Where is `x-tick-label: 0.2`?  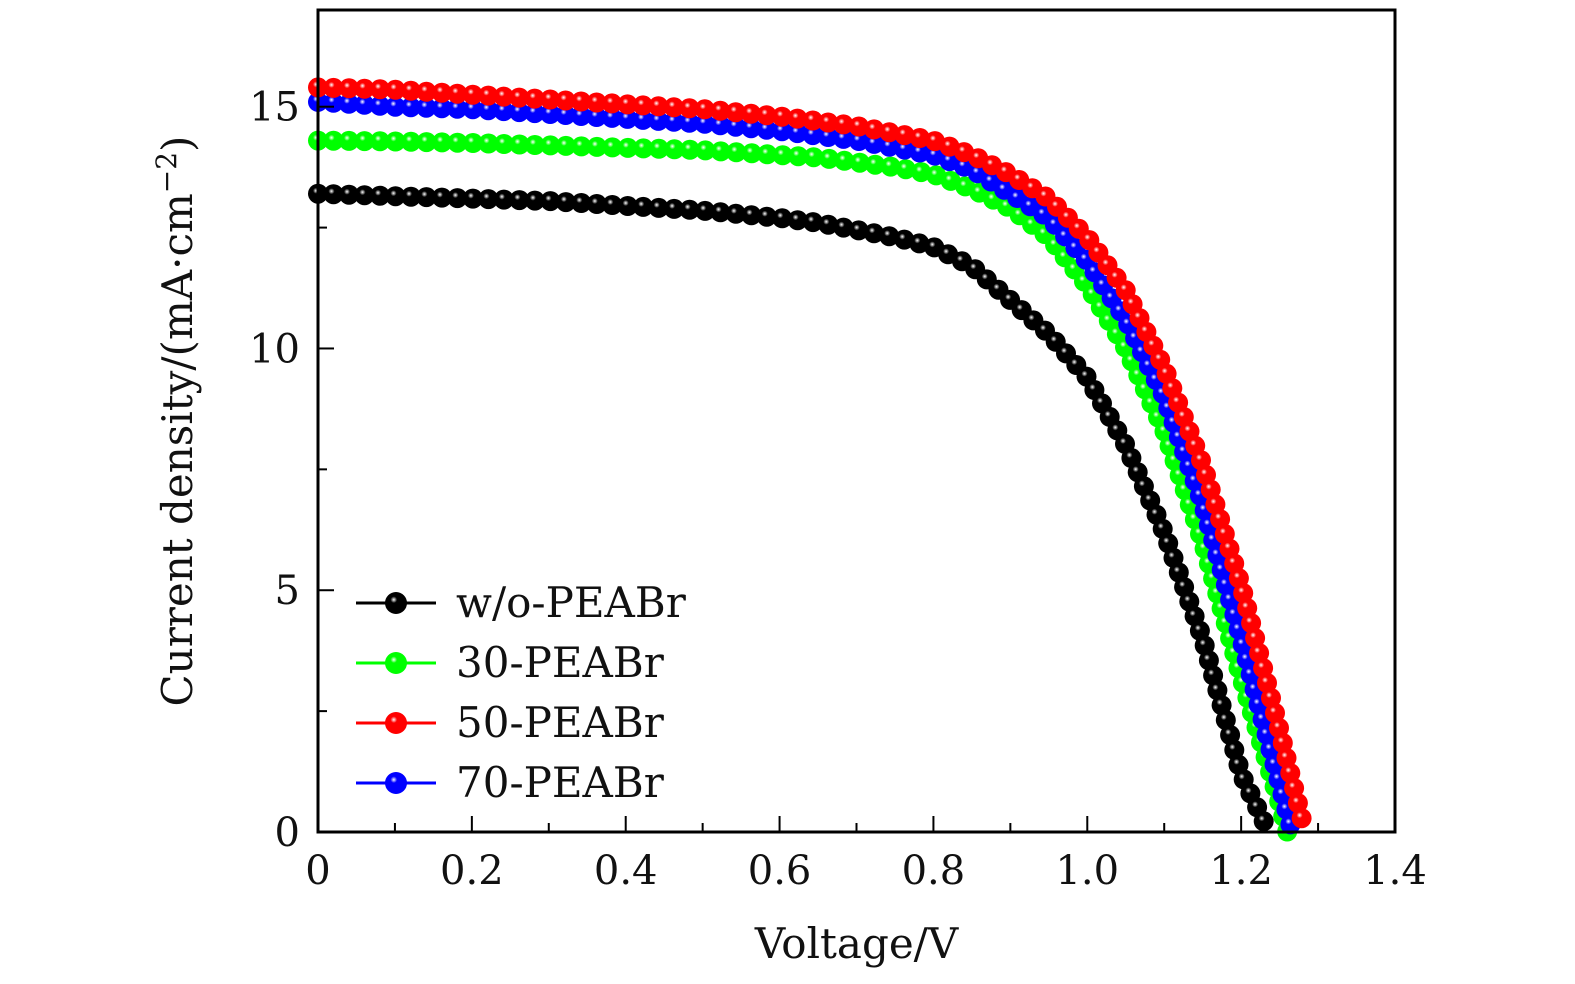
x-tick-label: 0.2 is located at coordinates (472, 871).